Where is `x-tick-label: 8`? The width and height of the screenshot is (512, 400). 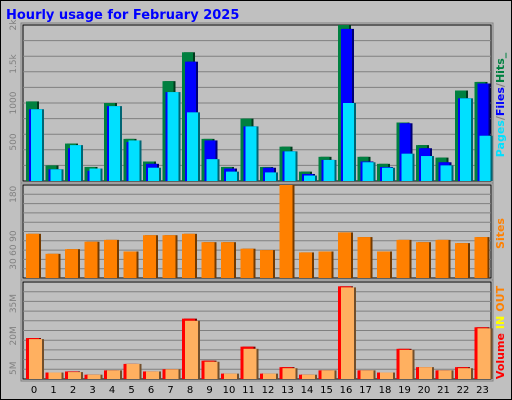
x-tick-label: 8 is located at coordinates (190, 390).